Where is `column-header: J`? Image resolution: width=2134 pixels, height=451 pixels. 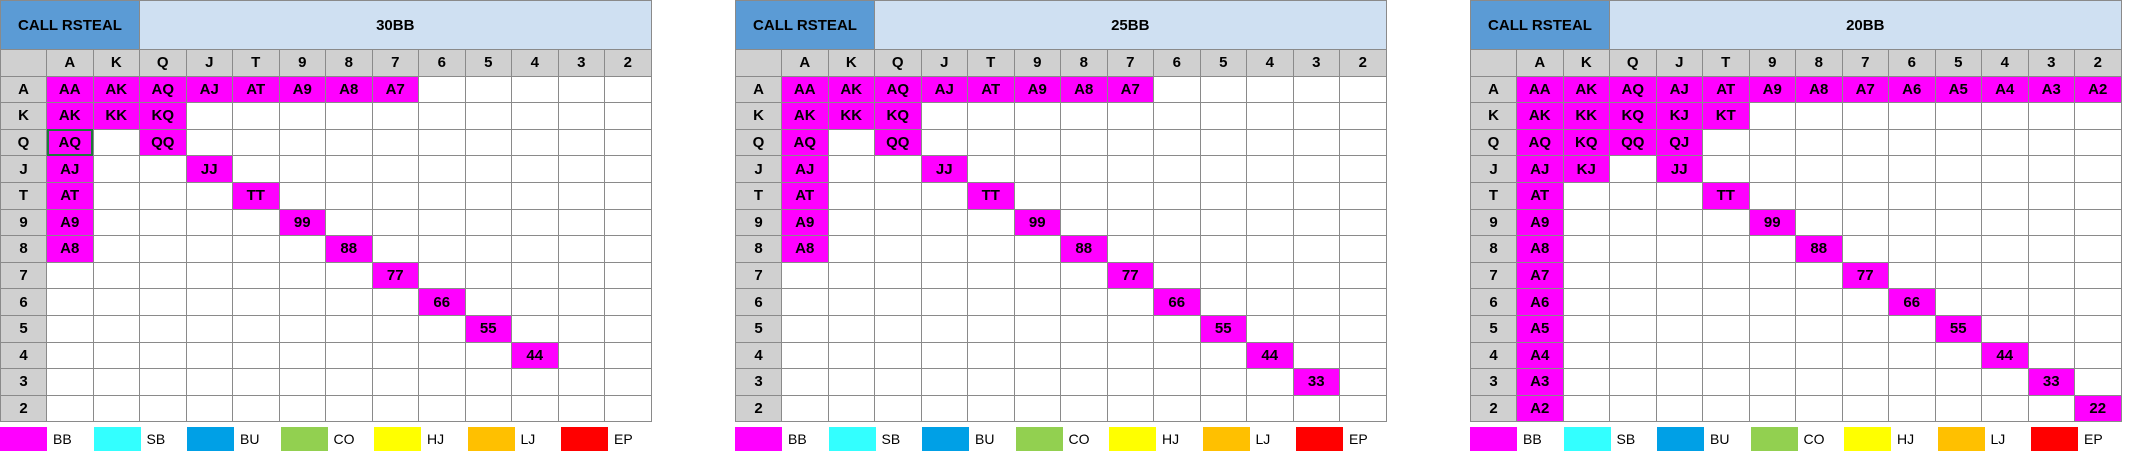
column-header: J is located at coordinates (209, 63).